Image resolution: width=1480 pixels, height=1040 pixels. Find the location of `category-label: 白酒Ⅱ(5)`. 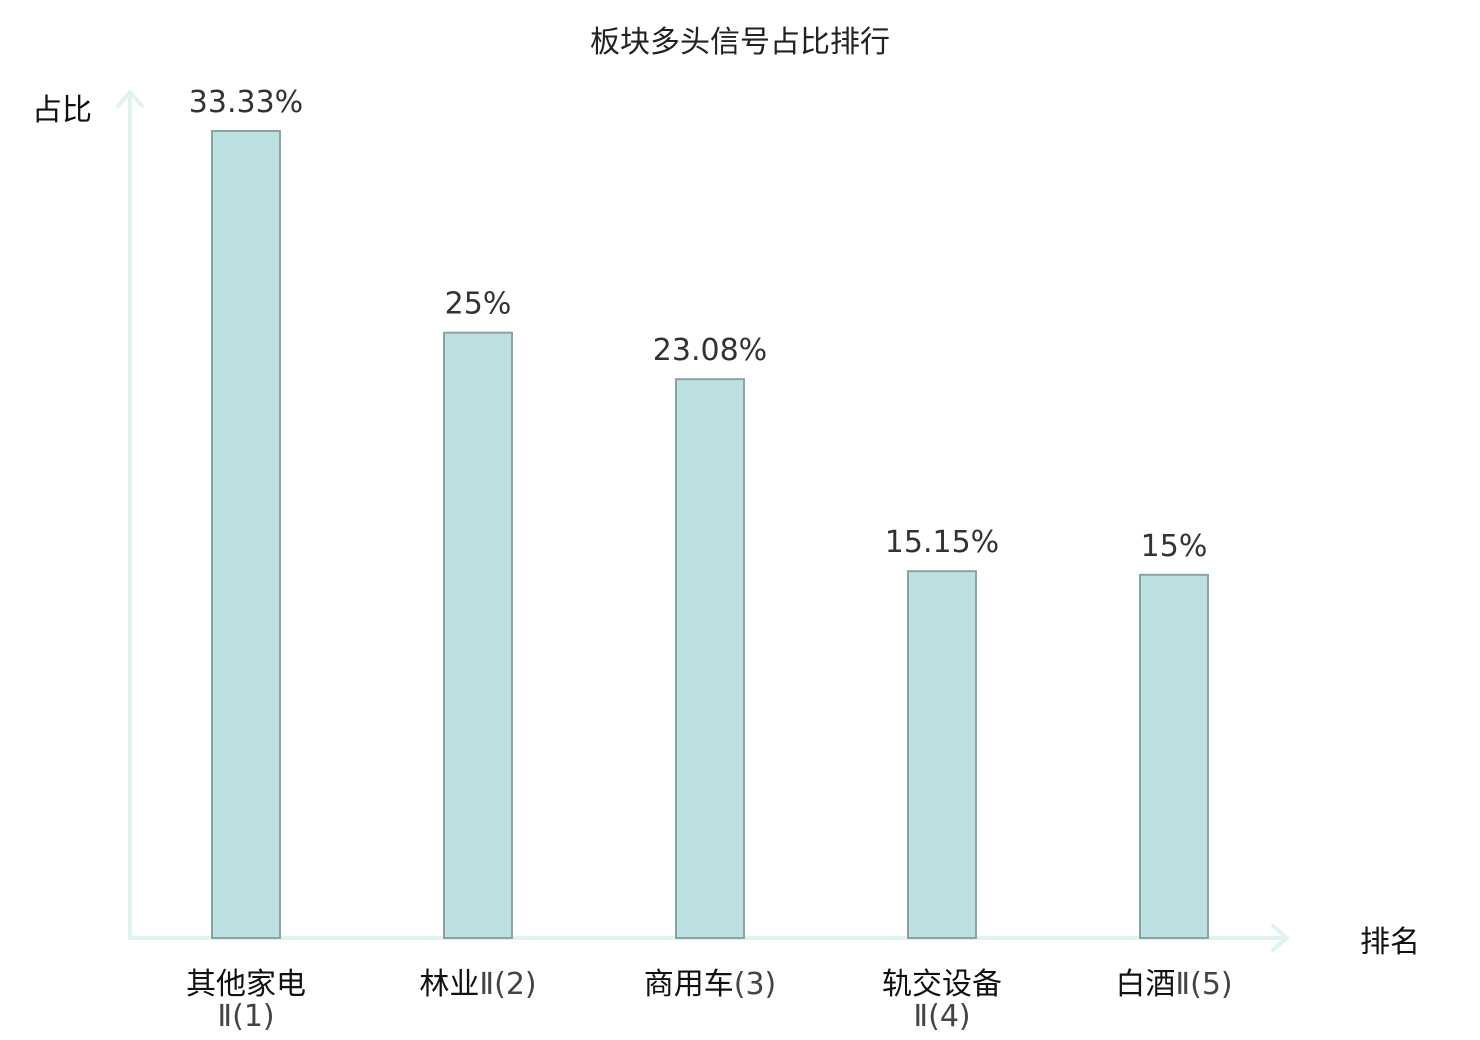

category-label: 白酒Ⅱ(5) is located at coordinates (1173, 984).